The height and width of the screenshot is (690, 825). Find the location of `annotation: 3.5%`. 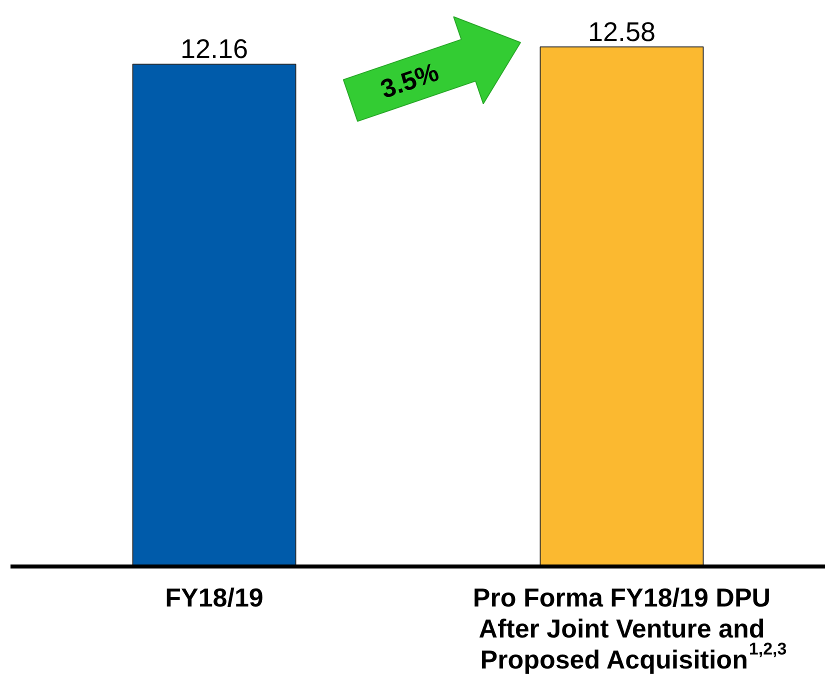

annotation: 3.5% is located at coordinates (409, 80).